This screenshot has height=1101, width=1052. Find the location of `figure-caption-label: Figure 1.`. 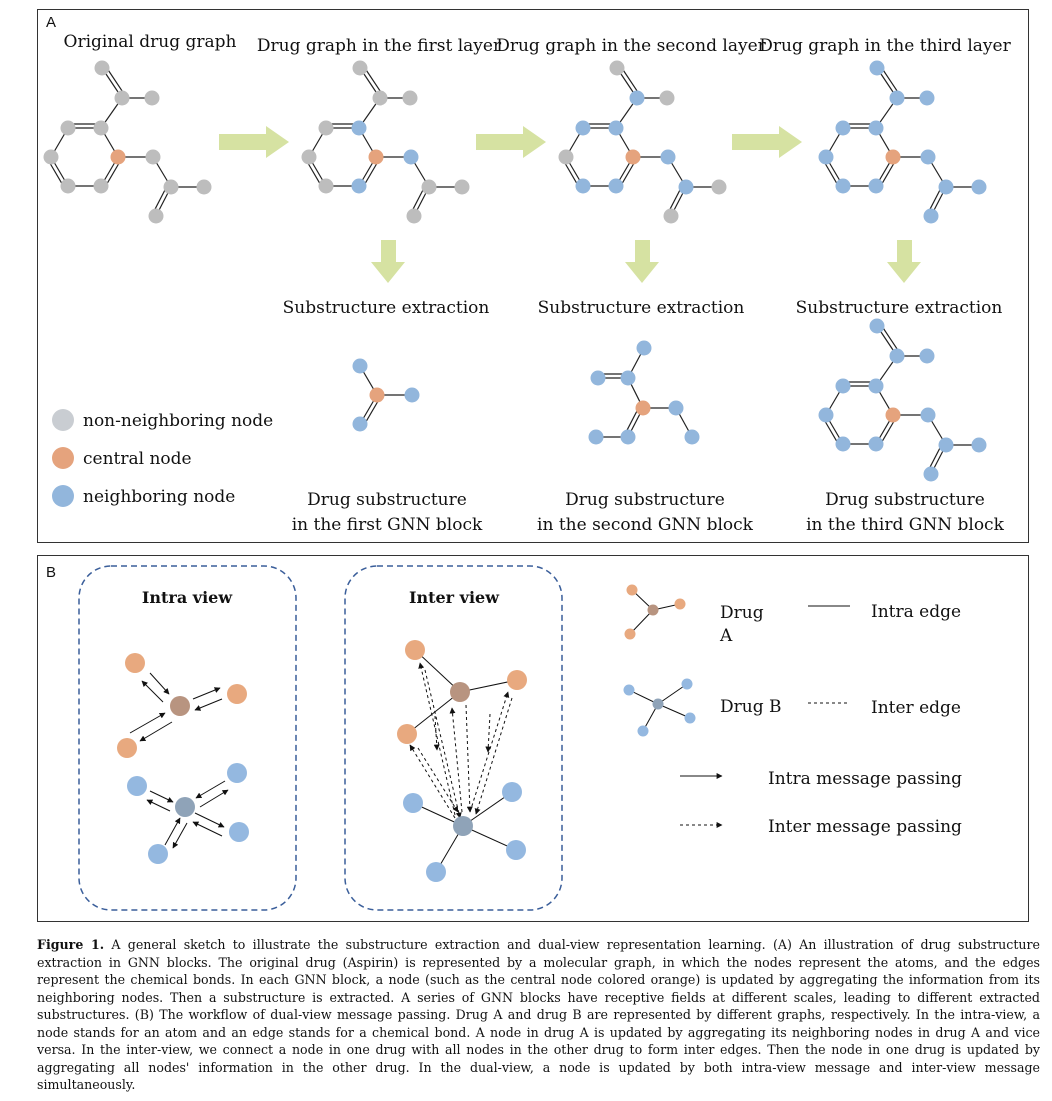

figure-caption-label: Figure 1. is located at coordinates (71, 944).